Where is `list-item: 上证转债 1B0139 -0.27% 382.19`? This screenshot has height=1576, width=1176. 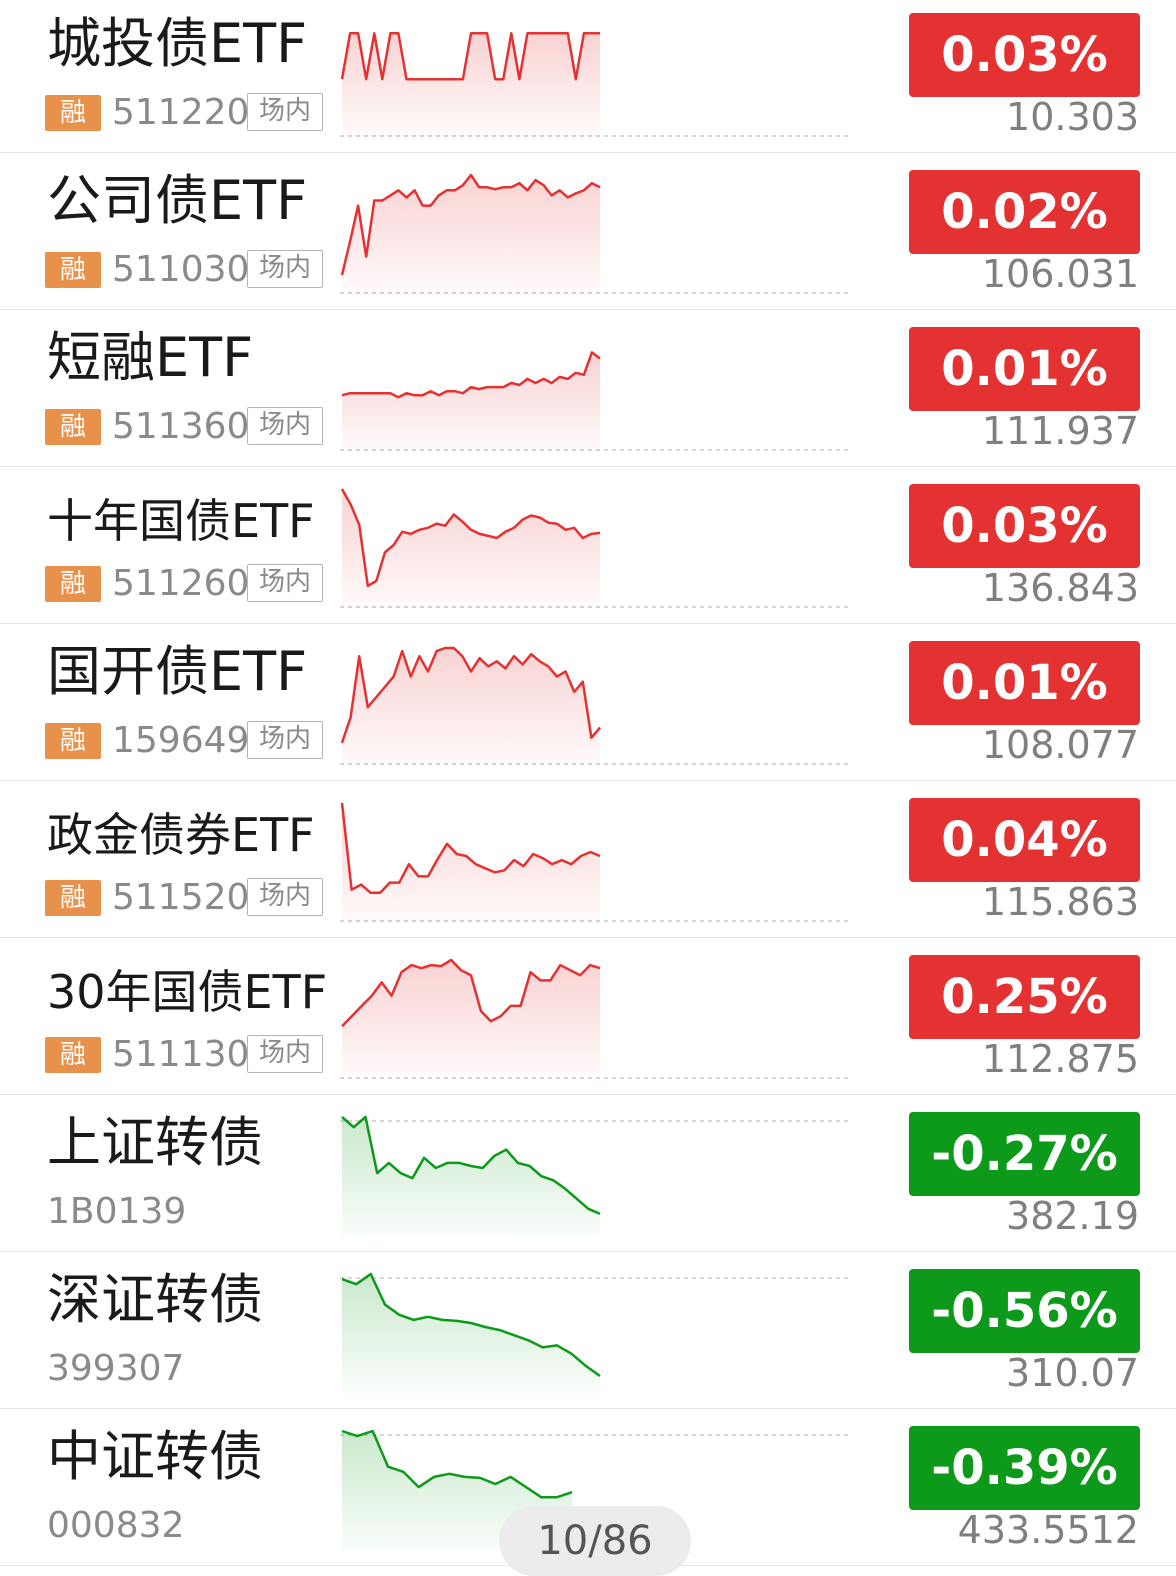 list-item: 上证转债 1B0139 -0.27% 382.19 is located at coordinates (588, 1173).